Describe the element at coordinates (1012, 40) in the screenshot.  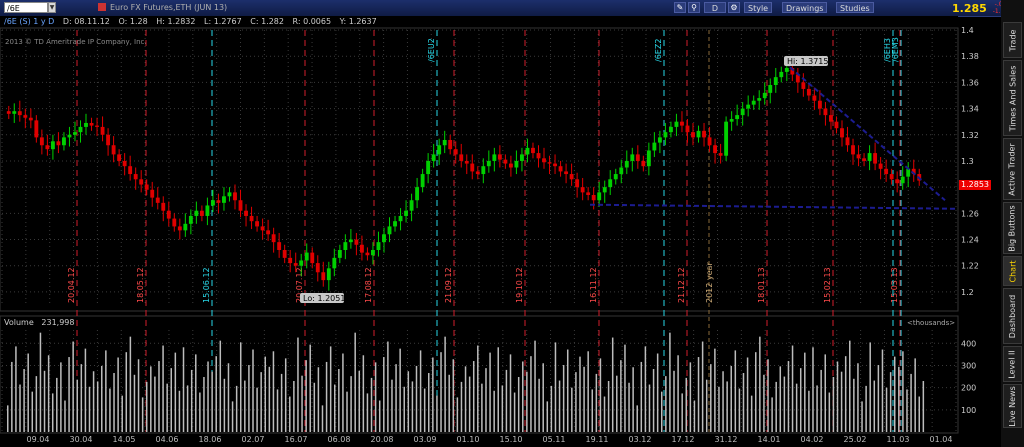
I see `tab-trade: Trade` at that location.